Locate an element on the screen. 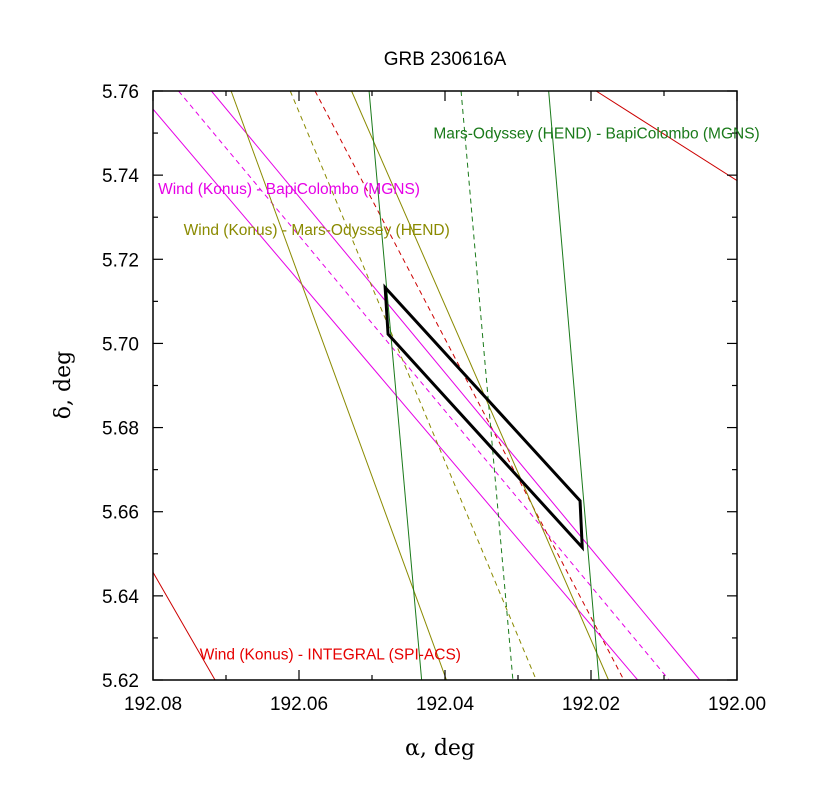 The width and height of the screenshot is (824, 805). x-axis-label: α, deg is located at coordinates (440, 748).